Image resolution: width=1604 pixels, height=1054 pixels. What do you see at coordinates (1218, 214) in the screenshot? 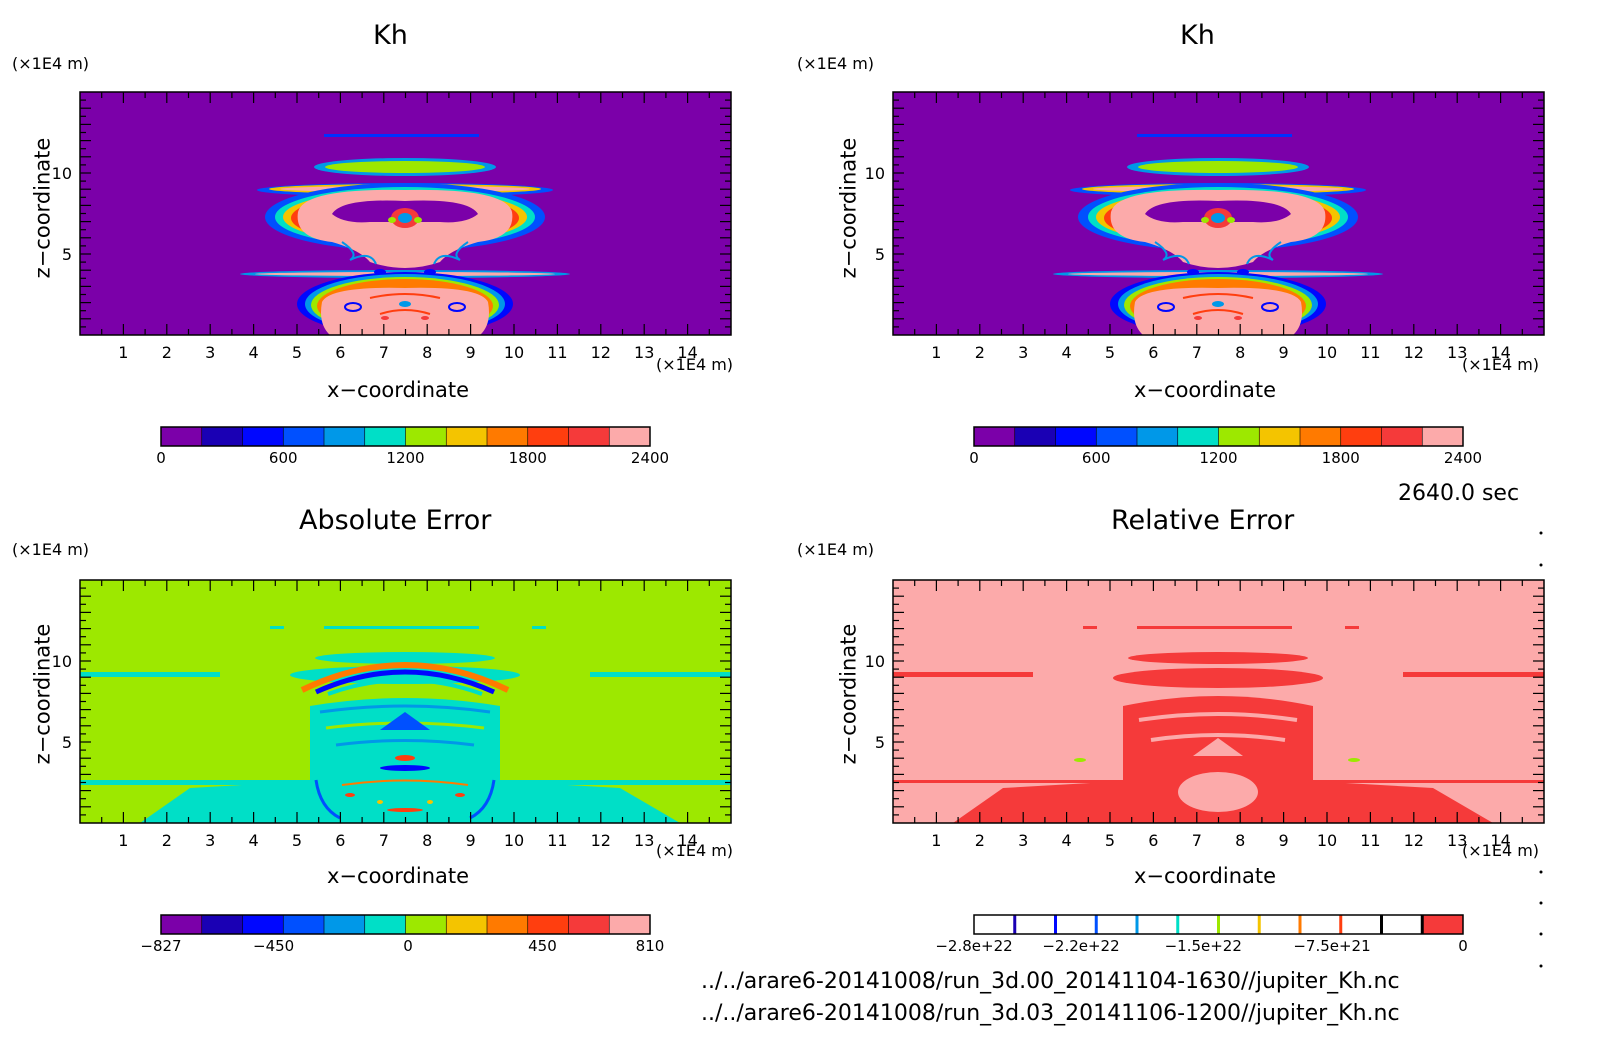
I see `kh-field-right` at bounding box center [1218, 214].